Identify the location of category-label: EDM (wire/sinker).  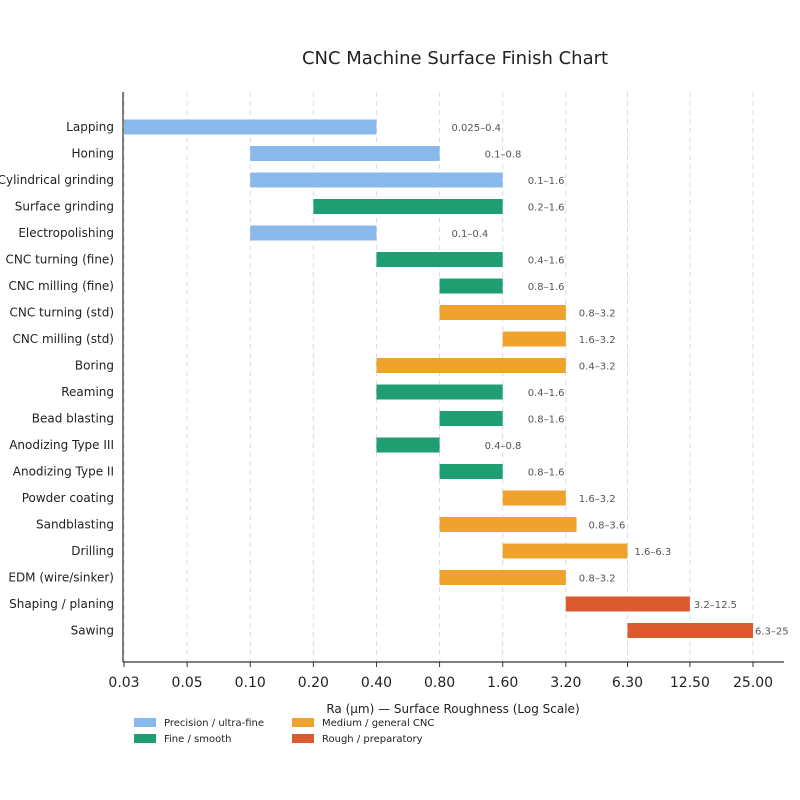
(61, 578).